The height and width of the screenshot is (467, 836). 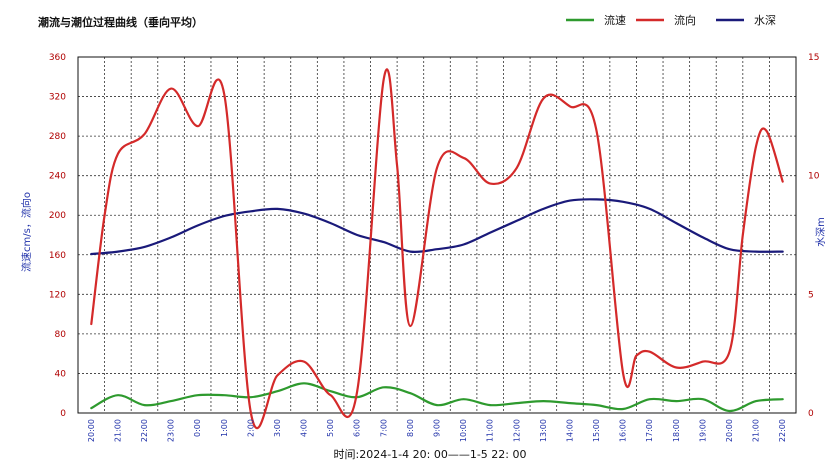 What do you see at coordinates (61, 374) in the screenshot?
I see `y-tick-label-left: 40` at bounding box center [61, 374].